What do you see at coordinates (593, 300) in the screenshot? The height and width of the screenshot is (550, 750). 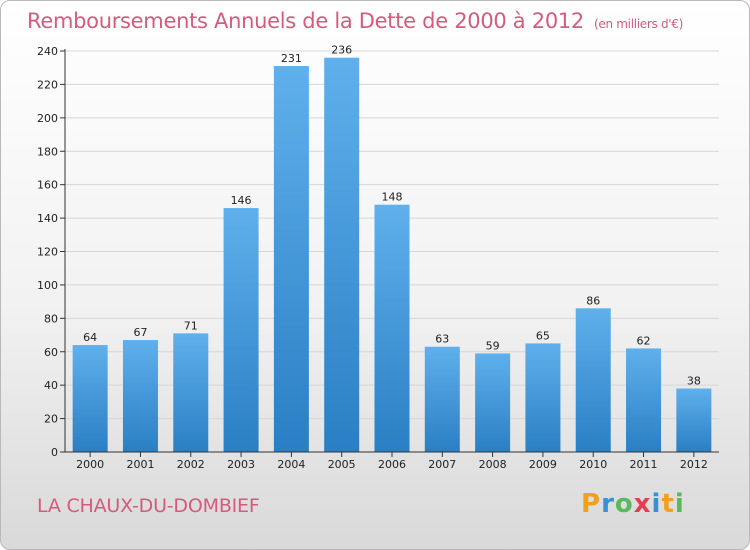 I see `data-label: 86` at bounding box center [593, 300].